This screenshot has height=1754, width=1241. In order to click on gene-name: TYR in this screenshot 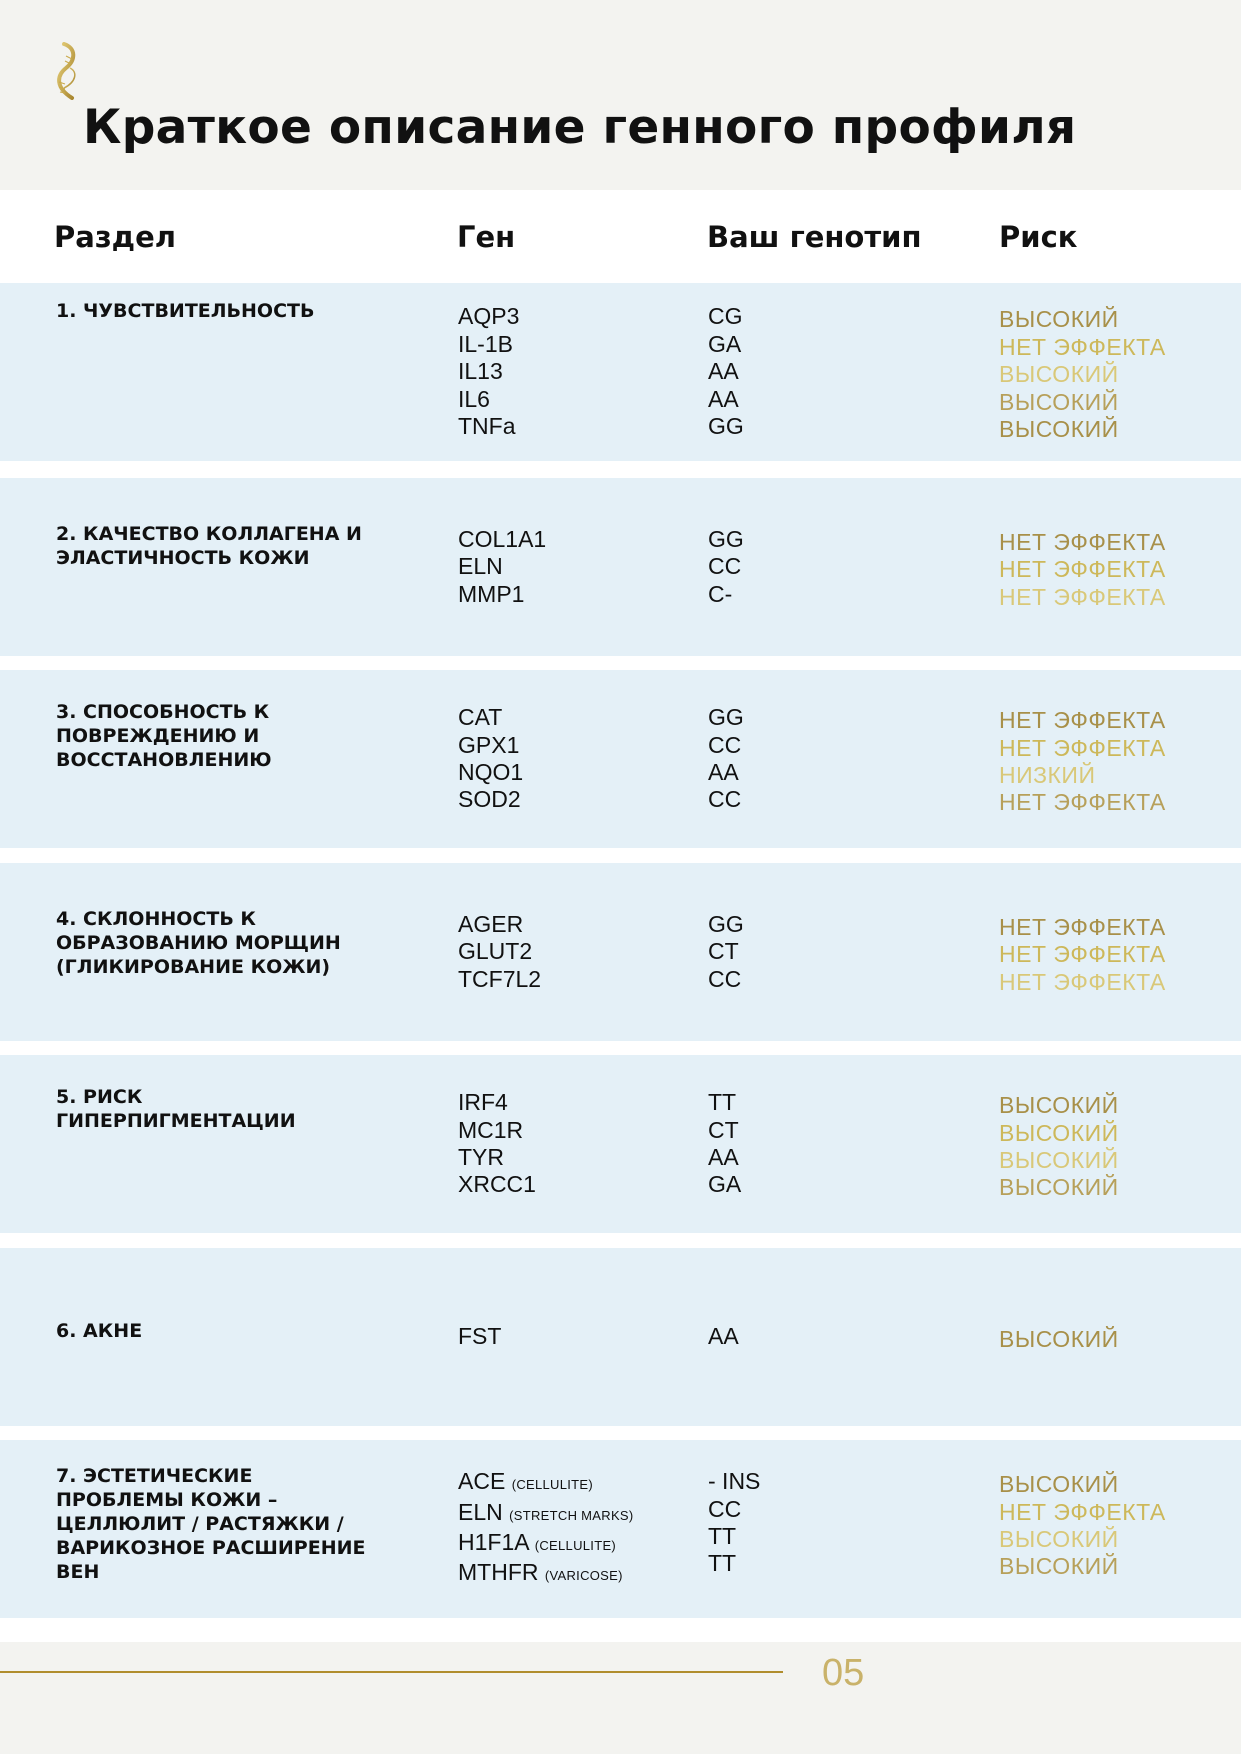, I will do `click(481, 1157)`.